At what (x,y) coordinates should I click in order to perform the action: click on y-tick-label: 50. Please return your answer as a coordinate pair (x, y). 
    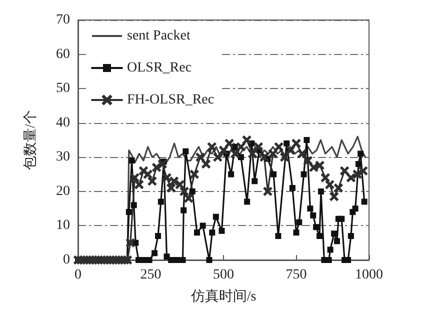
    Looking at the image, I should click on (63, 88).